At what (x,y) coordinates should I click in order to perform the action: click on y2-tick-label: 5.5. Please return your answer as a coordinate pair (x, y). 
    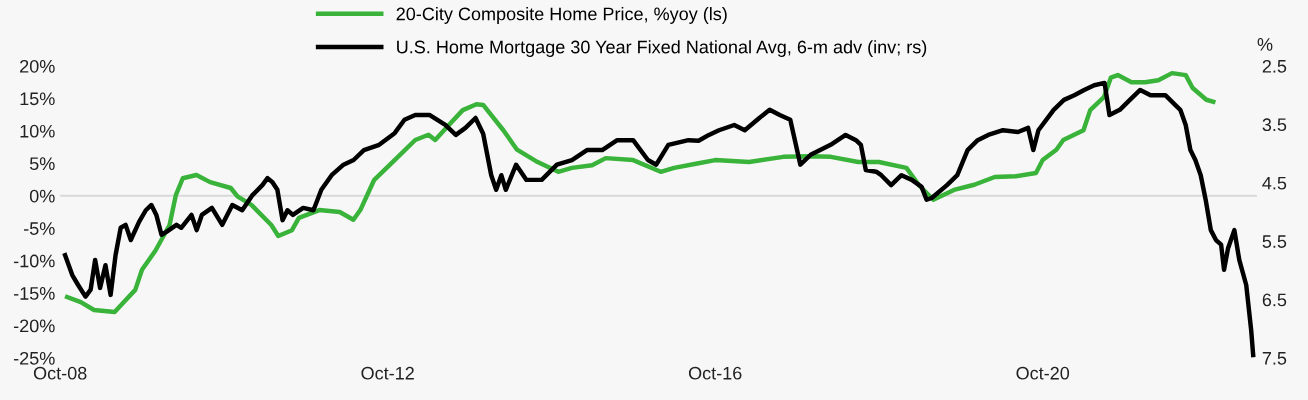
    Looking at the image, I should click on (1274, 241).